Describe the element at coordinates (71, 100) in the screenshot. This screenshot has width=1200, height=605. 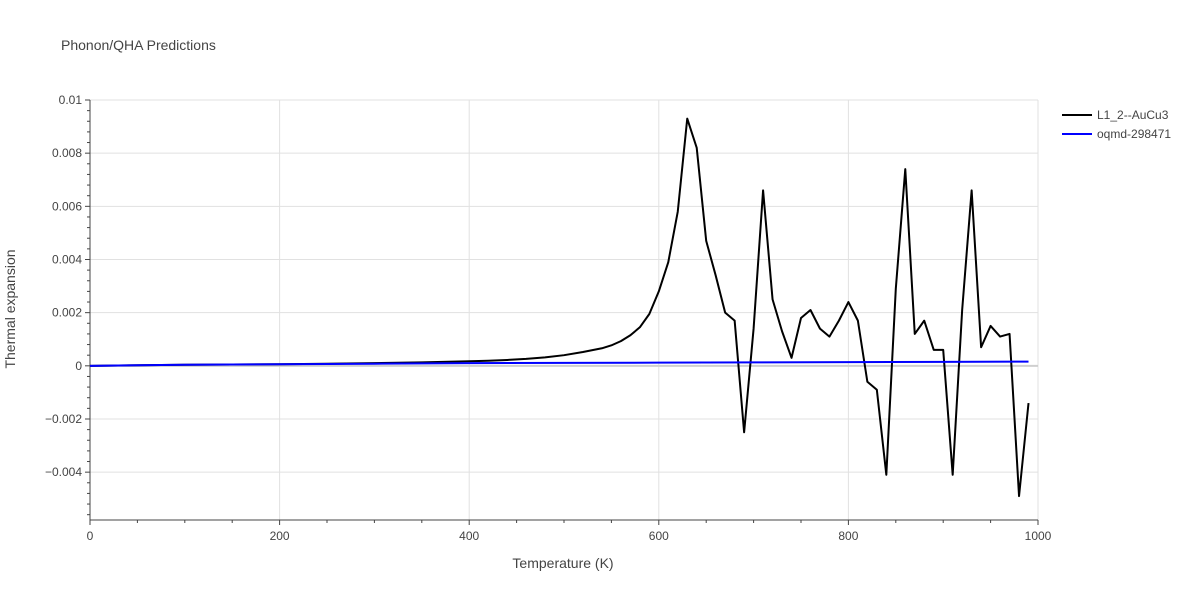
I see `y-tick-label: 0.01` at that location.